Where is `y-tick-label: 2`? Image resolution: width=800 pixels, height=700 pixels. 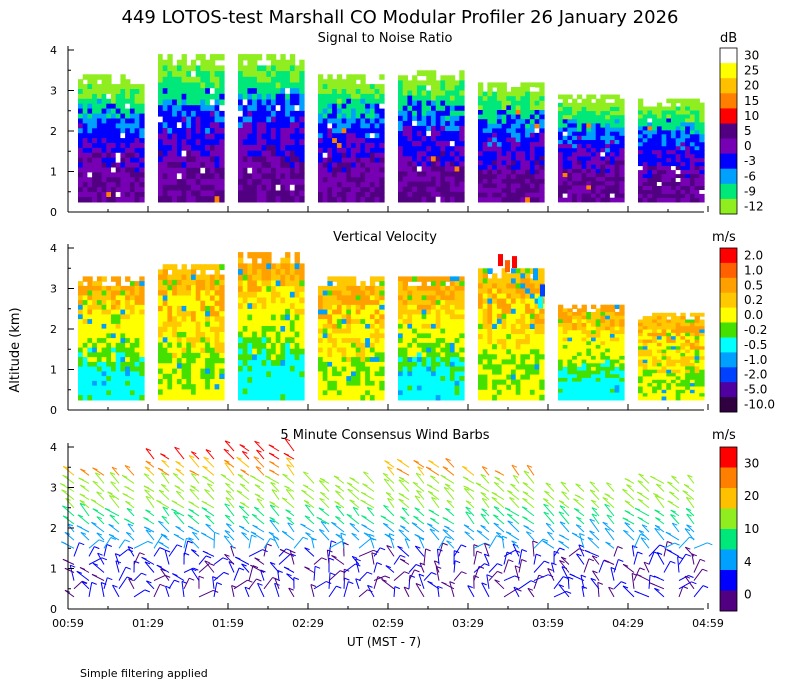
y-tick-label: 2 is located at coordinates (53, 528).